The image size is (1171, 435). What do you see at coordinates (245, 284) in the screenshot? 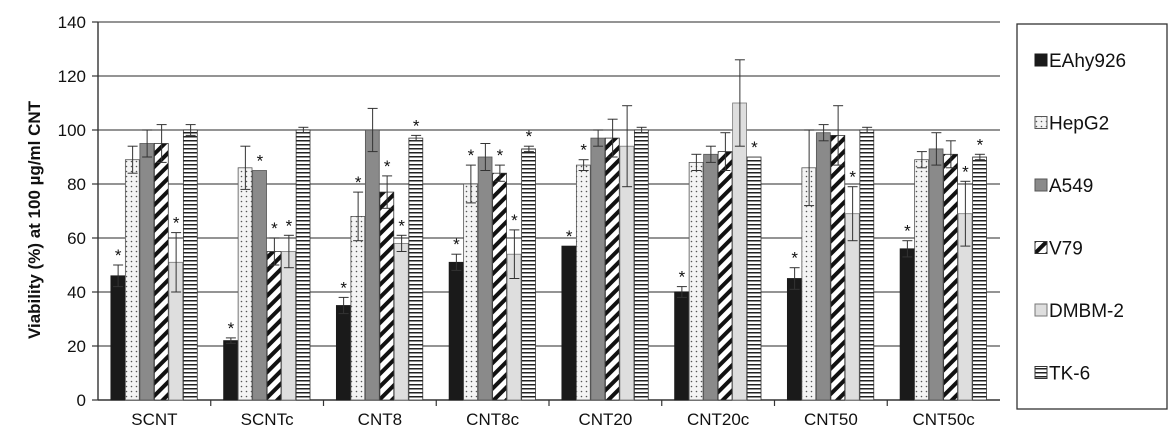
I see `bar-hepg2-scntc` at bounding box center [245, 284].